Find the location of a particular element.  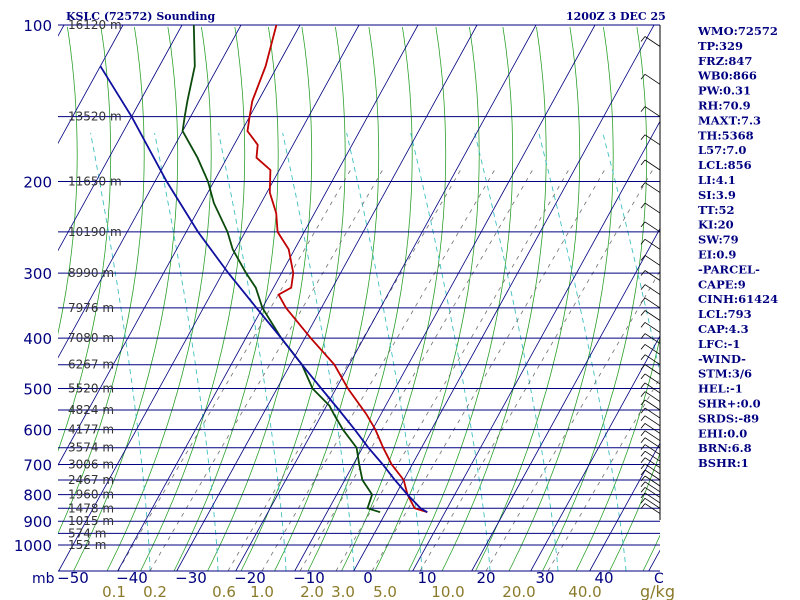

sounding-time: 1200Z 3 DEC 25 is located at coordinates (616, 16).